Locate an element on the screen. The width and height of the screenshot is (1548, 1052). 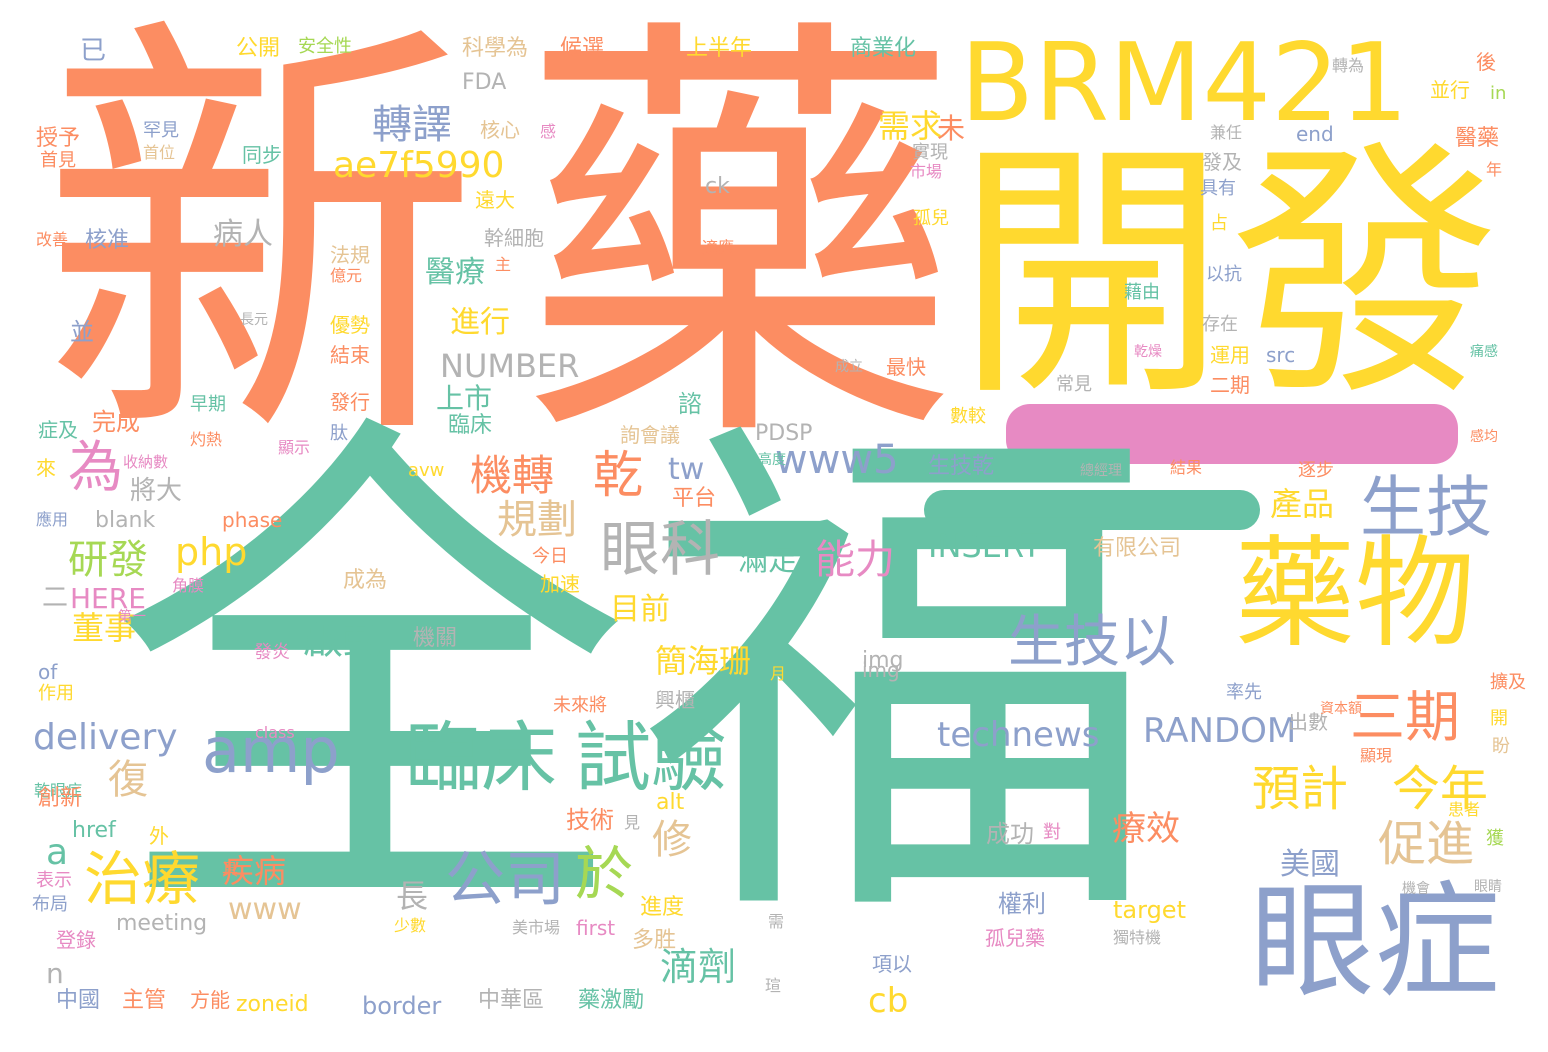
cloud-word: 產品 is located at coordinates (1302, 504).